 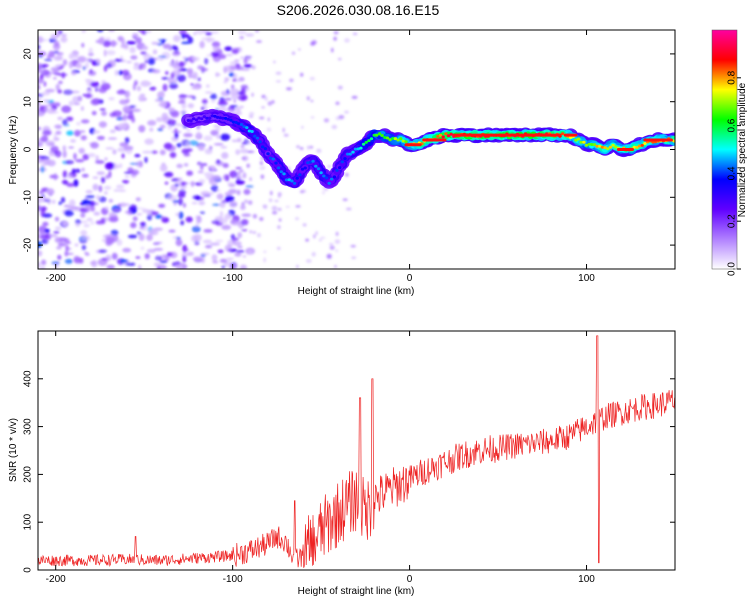 I want to click on heatmap-x-tick-label: 100, so click(x=586, y=278).